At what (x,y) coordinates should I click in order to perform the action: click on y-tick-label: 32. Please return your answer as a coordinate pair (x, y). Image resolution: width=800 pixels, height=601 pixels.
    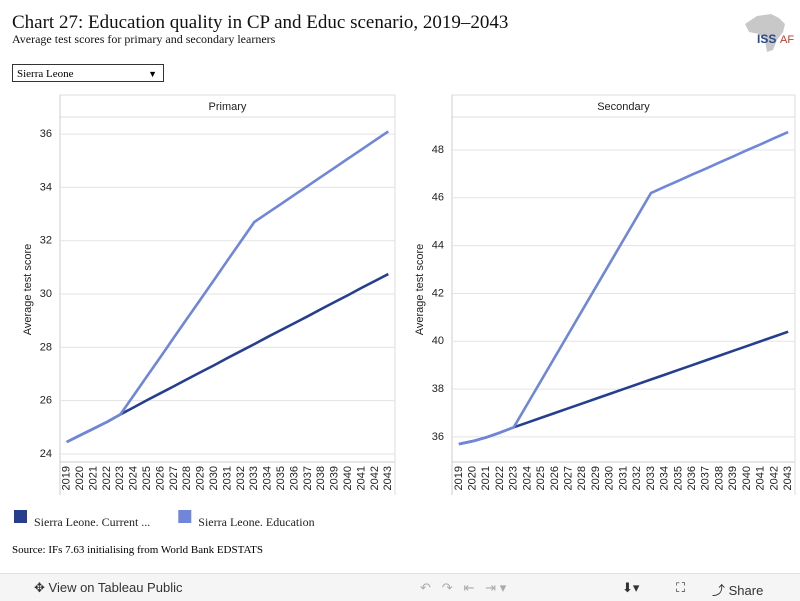
    Looking at the image, I should click on (46, 241).